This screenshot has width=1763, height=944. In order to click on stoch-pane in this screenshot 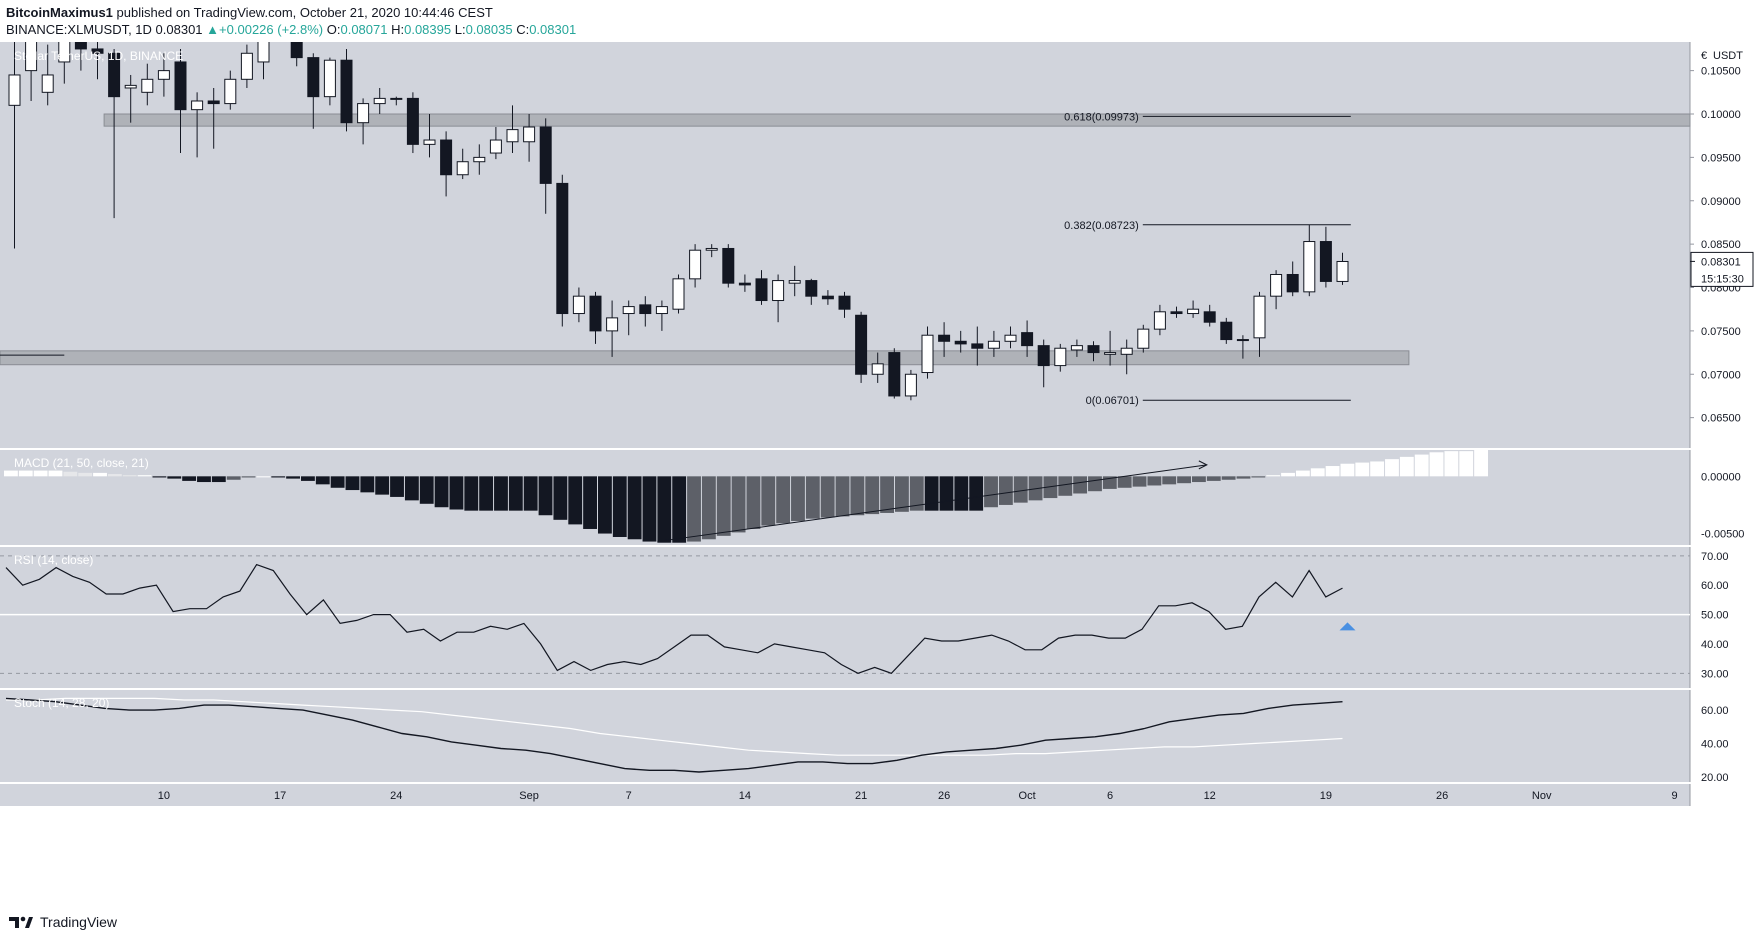, I will do `click(845, 736)`.